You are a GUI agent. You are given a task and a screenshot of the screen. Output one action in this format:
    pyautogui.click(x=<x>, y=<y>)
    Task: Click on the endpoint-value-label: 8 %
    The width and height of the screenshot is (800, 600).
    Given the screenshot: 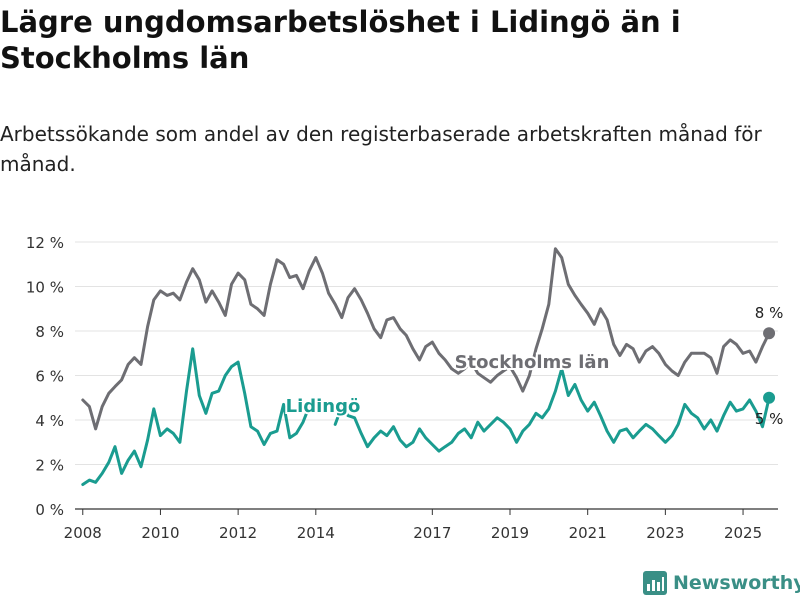 What is the action you would take?
    pyautogui.click(x=769, y=313)
    